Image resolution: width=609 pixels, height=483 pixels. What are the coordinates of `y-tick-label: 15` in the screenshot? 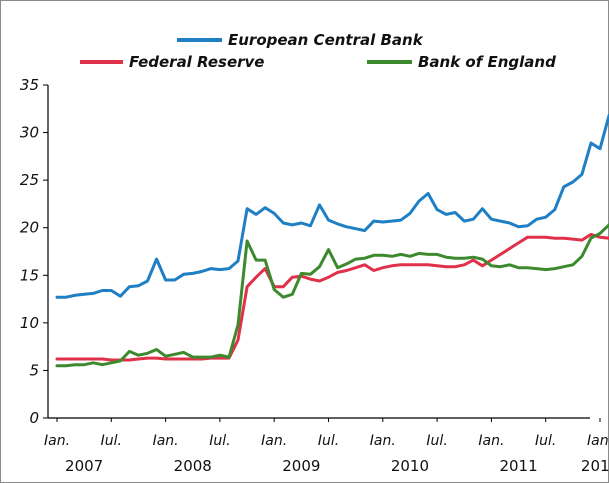 It's located at (29, 275).